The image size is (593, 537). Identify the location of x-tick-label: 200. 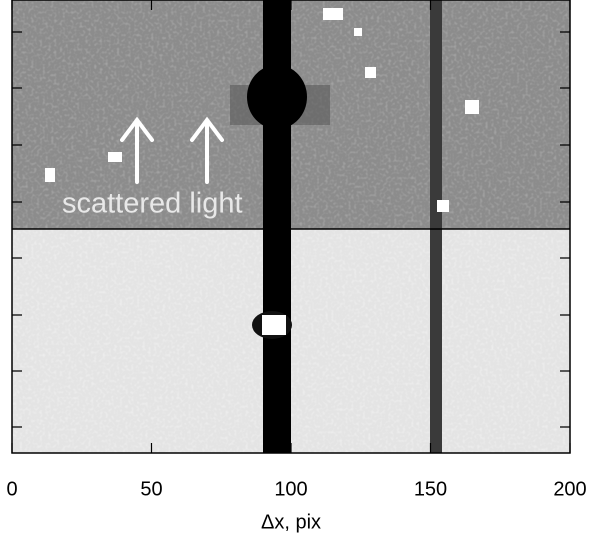
(569, 489).